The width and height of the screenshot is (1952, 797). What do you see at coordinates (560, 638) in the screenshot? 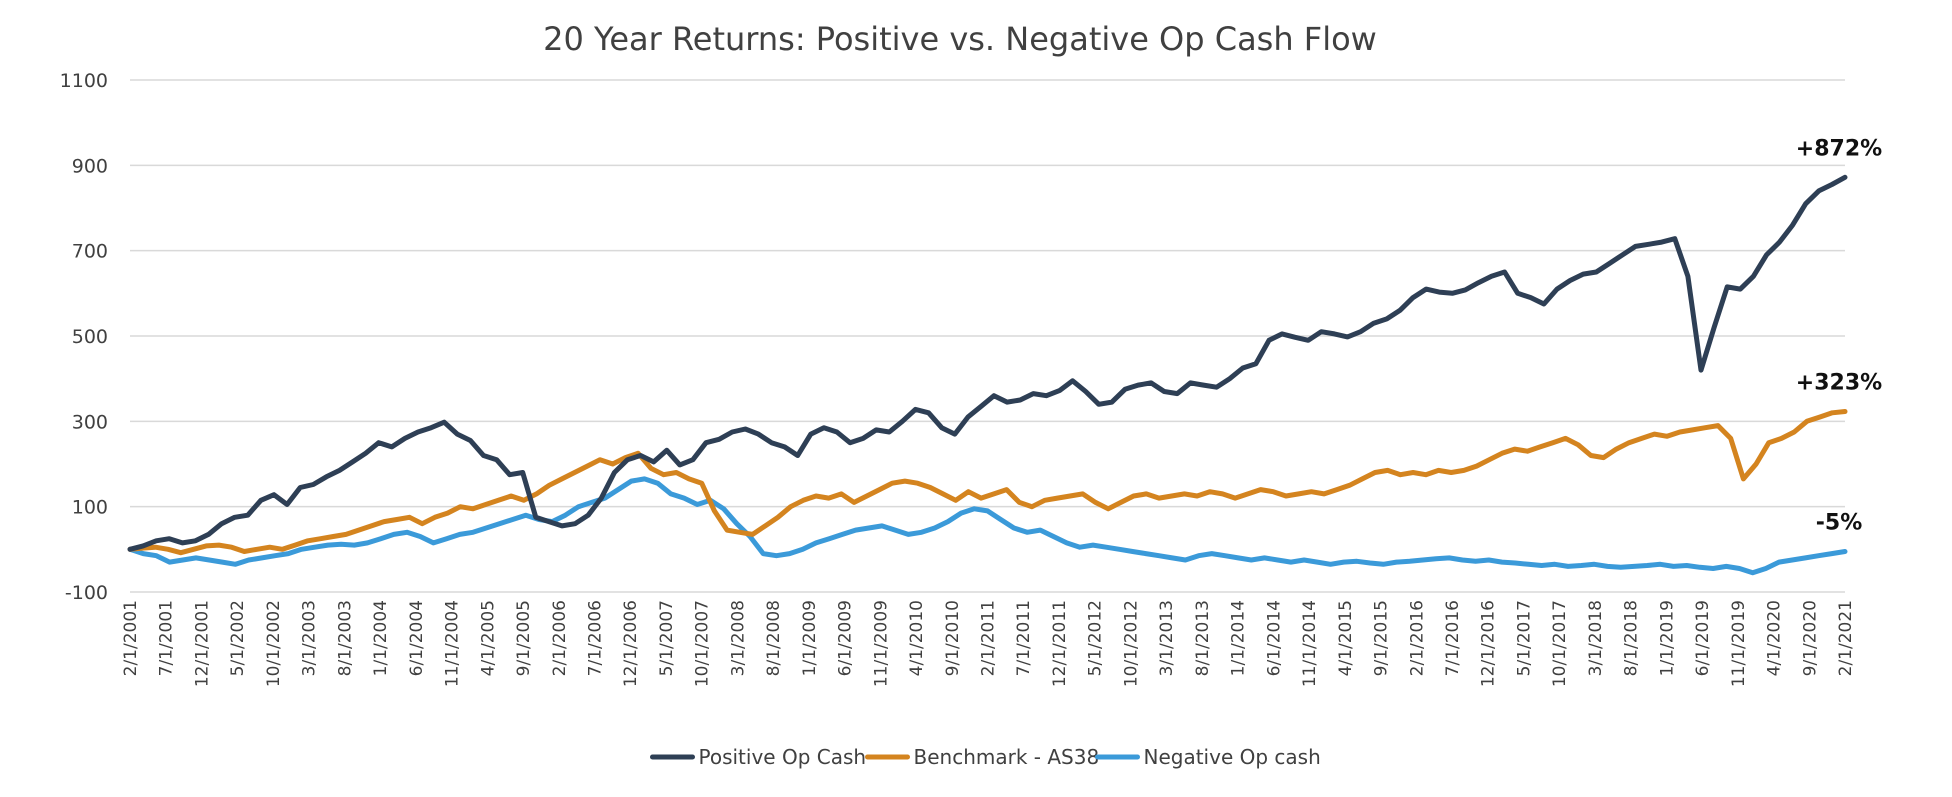
I see `x-tick-label: 2/1/2006` at bounding box center [560, 638].